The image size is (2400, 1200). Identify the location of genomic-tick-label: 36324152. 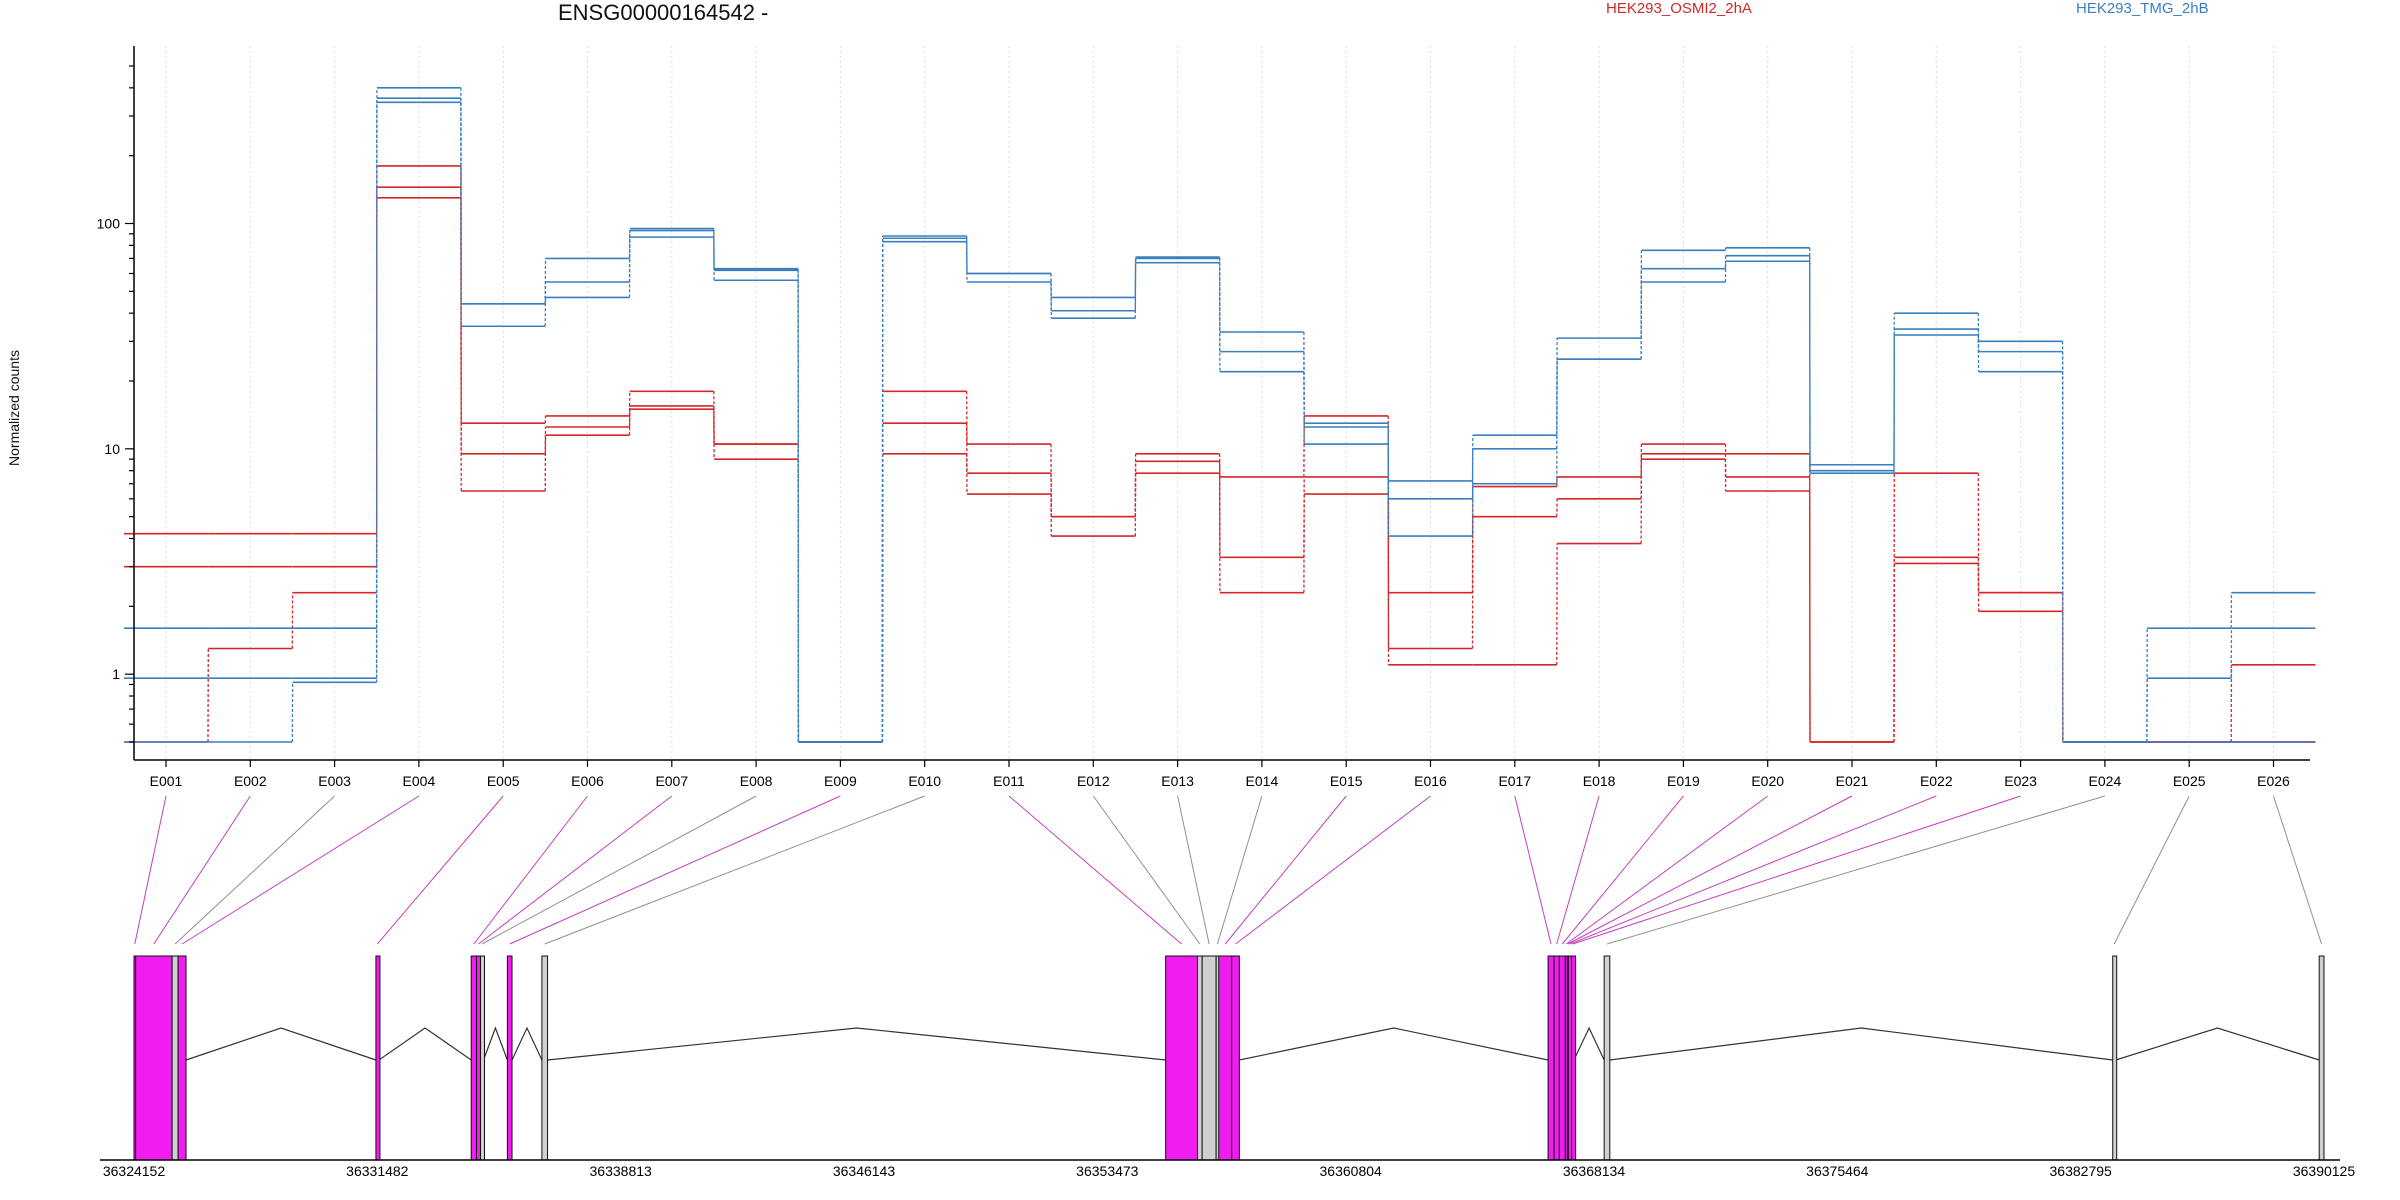
(134, 1171).